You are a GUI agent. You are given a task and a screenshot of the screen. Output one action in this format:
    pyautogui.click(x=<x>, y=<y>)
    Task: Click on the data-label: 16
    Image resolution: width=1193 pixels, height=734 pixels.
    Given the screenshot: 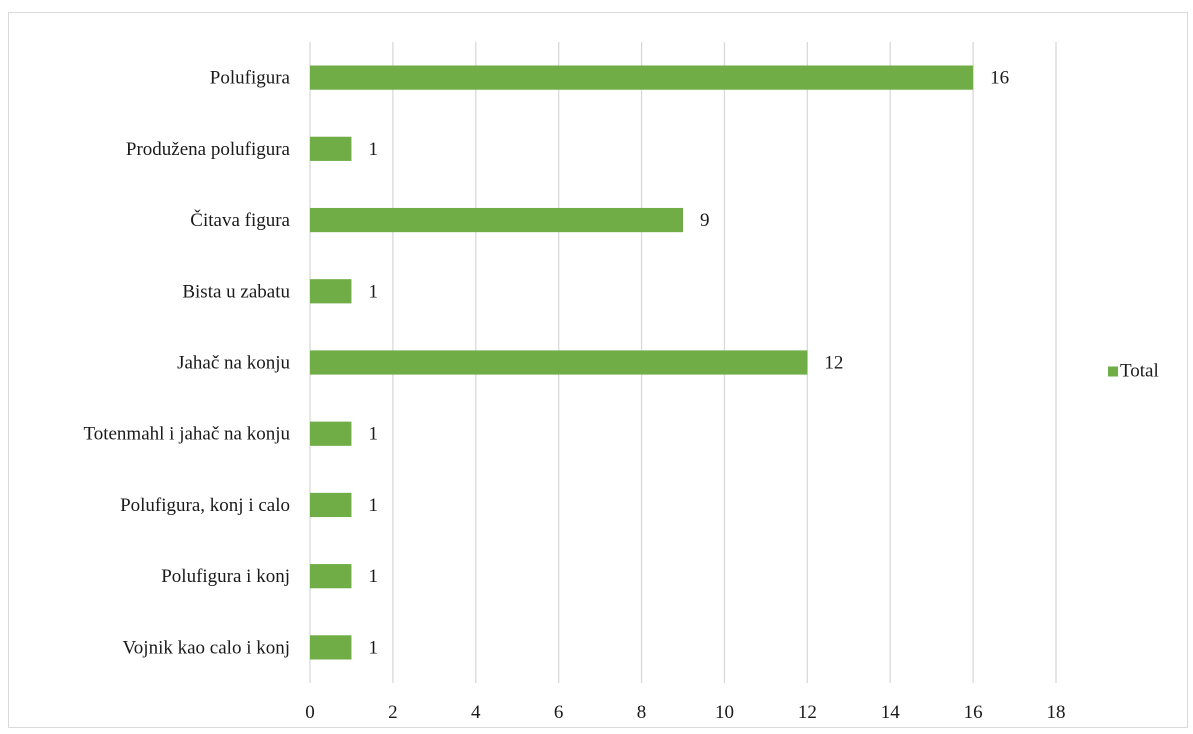 What is the action you would take?
    pyautogui.click(x=999, y=78)
    